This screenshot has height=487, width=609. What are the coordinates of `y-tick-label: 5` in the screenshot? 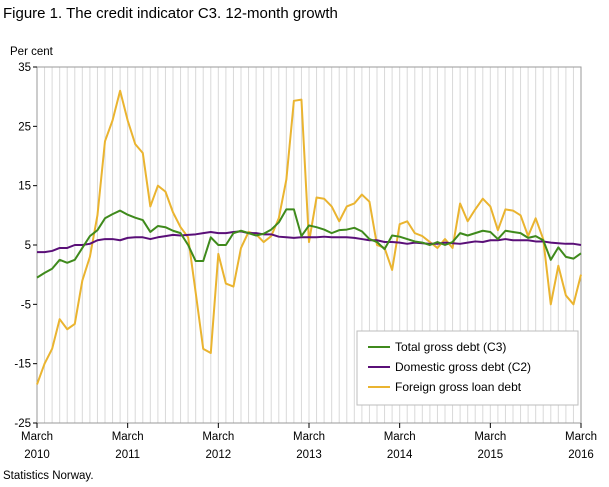 It's located at (28, 246).